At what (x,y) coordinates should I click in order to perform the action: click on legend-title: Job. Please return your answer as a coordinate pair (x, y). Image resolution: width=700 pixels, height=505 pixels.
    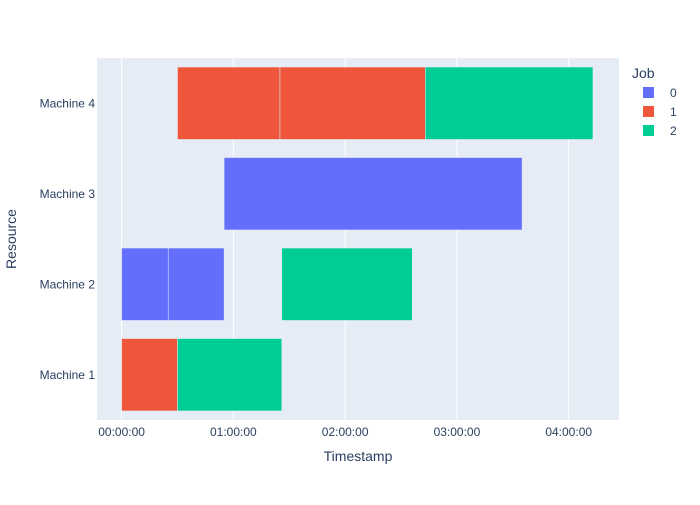
    Looking at the image, I should click on (643, 73).